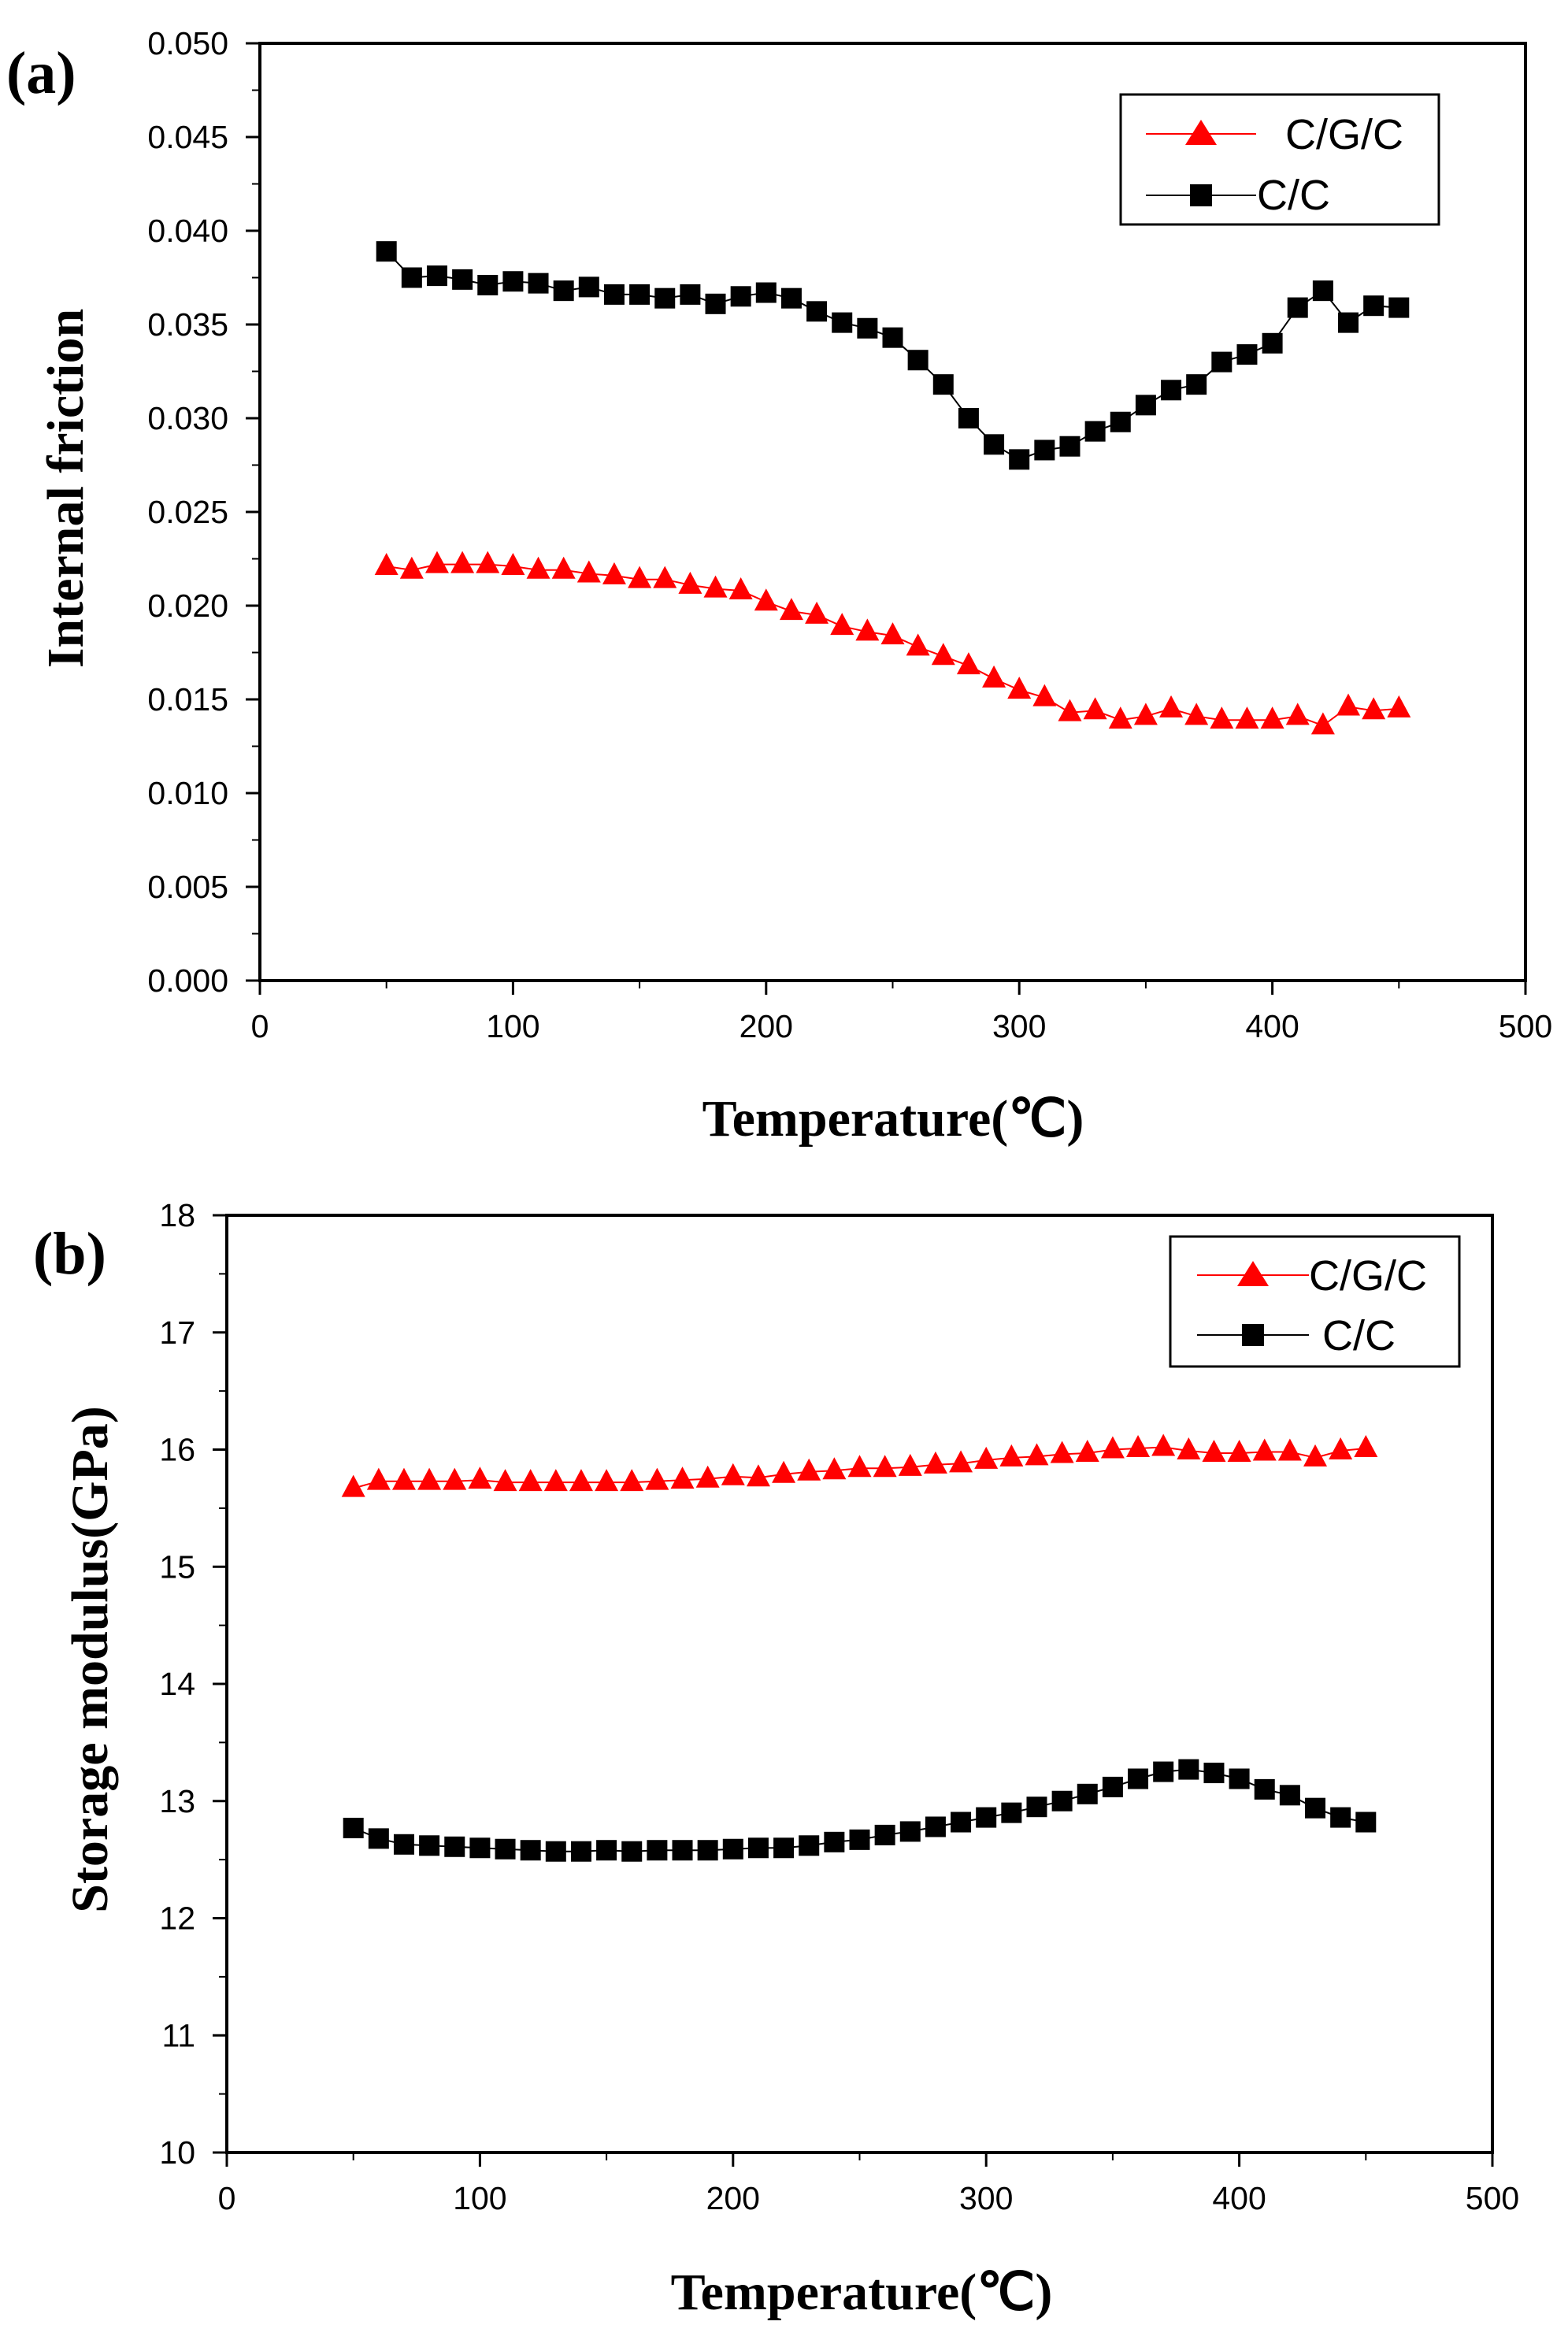 The width and height of the screenshot is (1568, 2351). Describe the element at coordinates (187, 700) in the screenshot. I see `panel-a-y-tick-label: 0.015` at that location.